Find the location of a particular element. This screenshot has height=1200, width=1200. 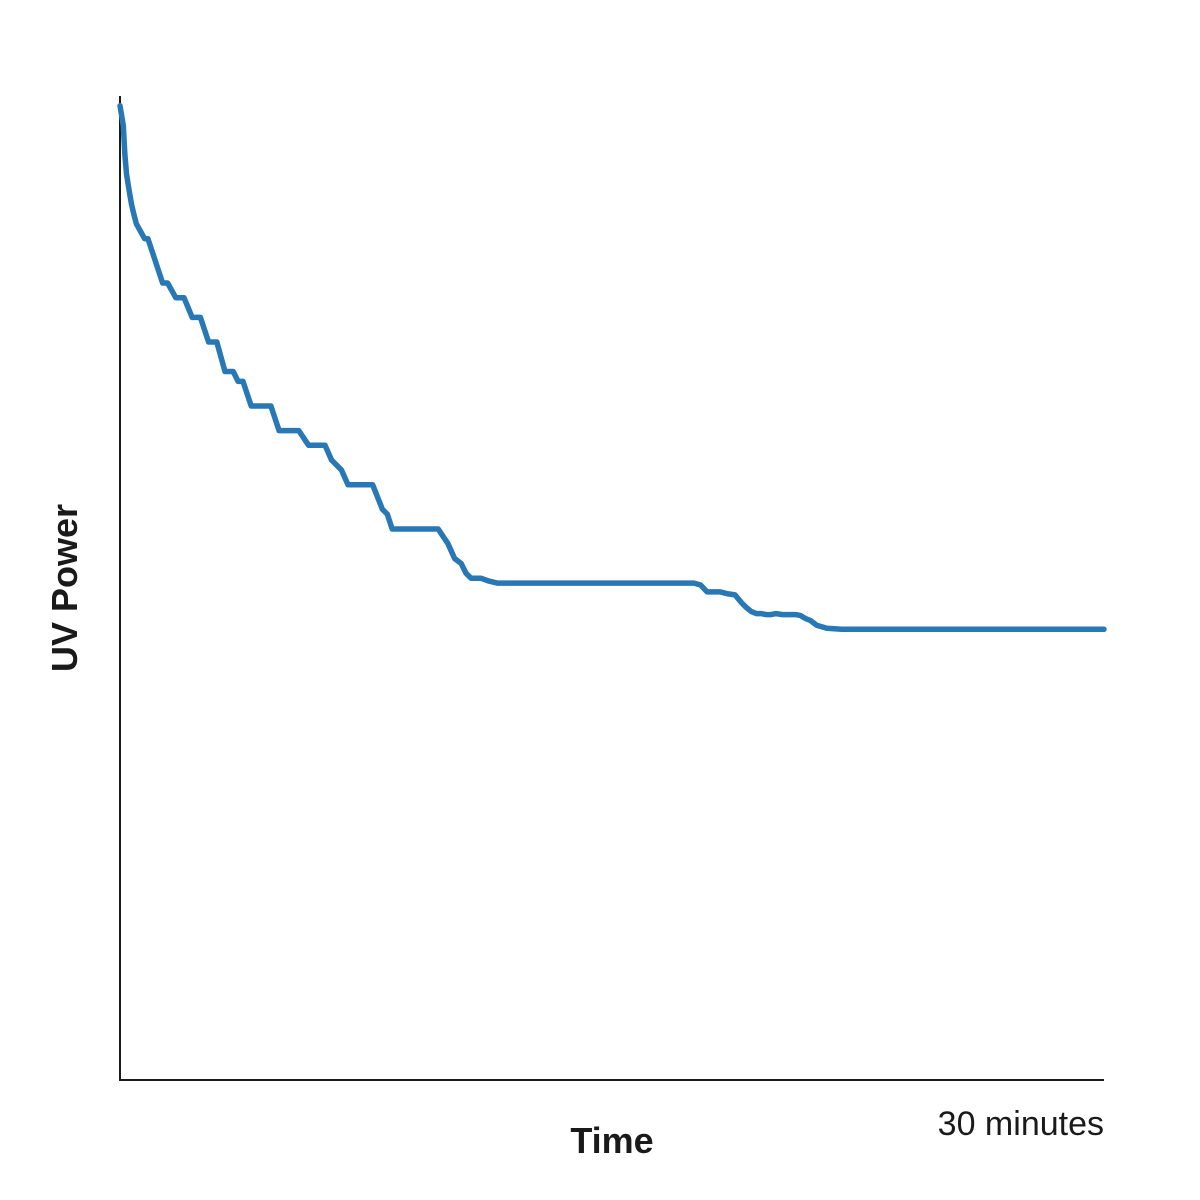

y-axis-title: UV Power is located at coordinates (64, 588).